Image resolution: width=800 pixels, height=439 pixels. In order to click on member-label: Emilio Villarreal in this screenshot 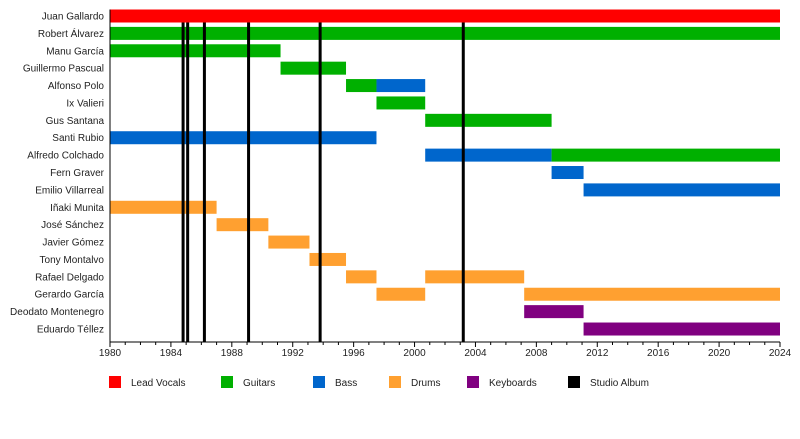, I will do `click(69, 190)`.